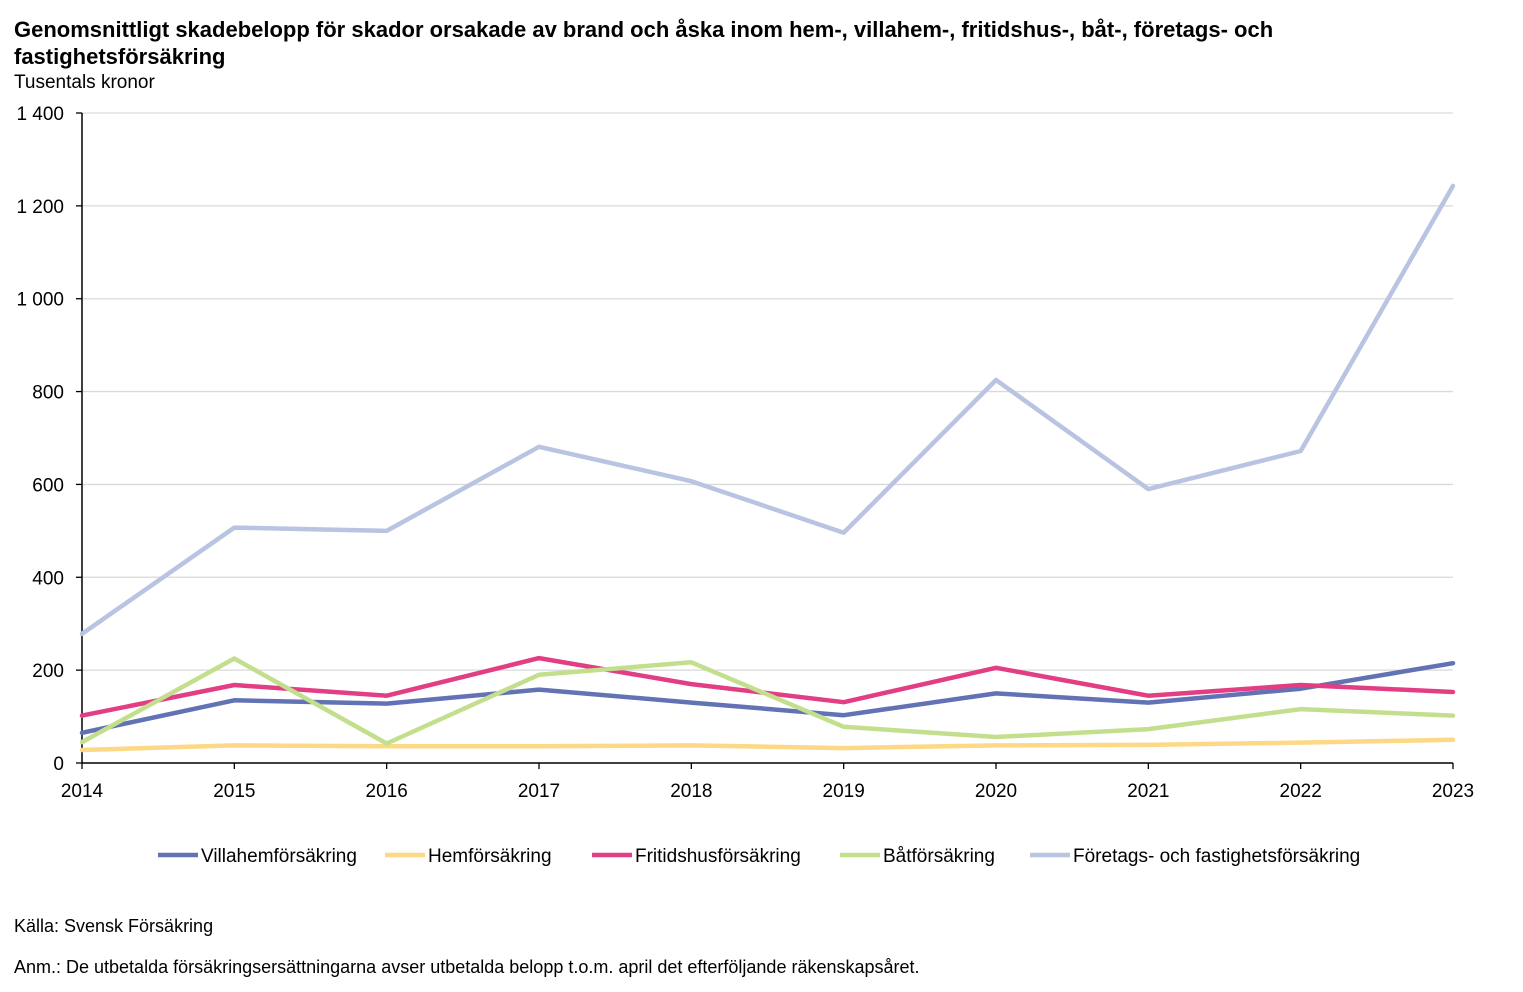 Image resolution: width=1523 pixels, height=992 pixels. Describe the element at coordinates (1301, 791) in the screenshot. I see `x-tick-label: 2022` at that location.